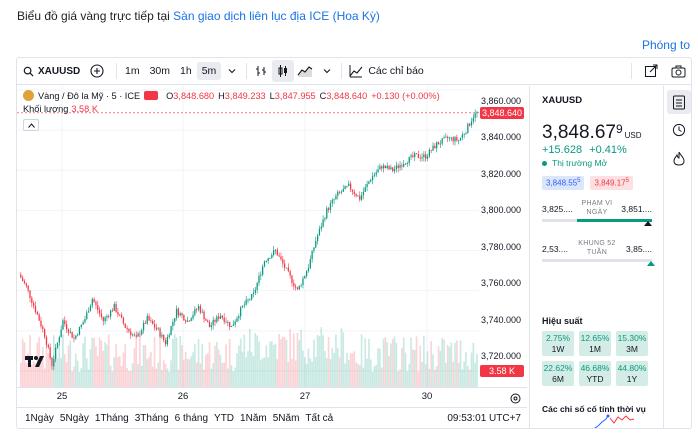 The image size is (698, 433). I want to click on chart-type-dropdown-button, so click(327, 71).